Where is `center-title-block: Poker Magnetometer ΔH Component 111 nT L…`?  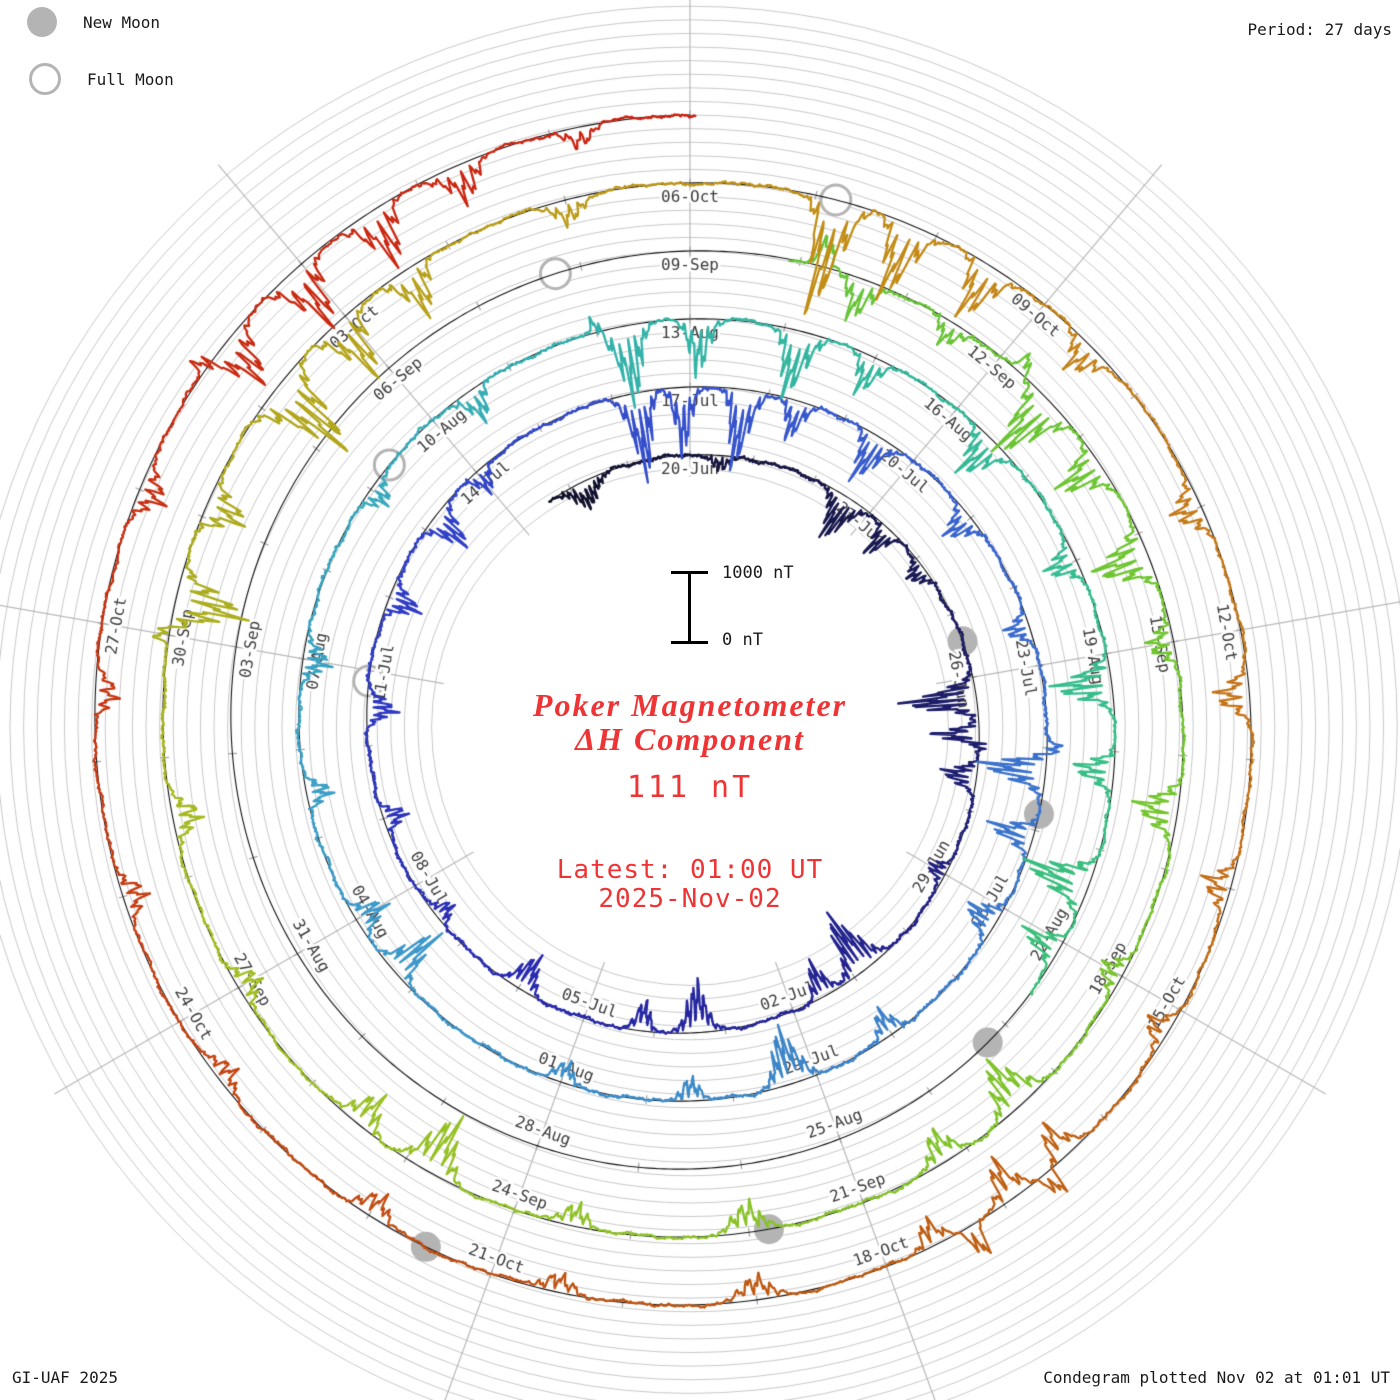
center-title-block: Poker Magnetometer ΔH Component 111 nT L… is located at coordinates (690, 801).